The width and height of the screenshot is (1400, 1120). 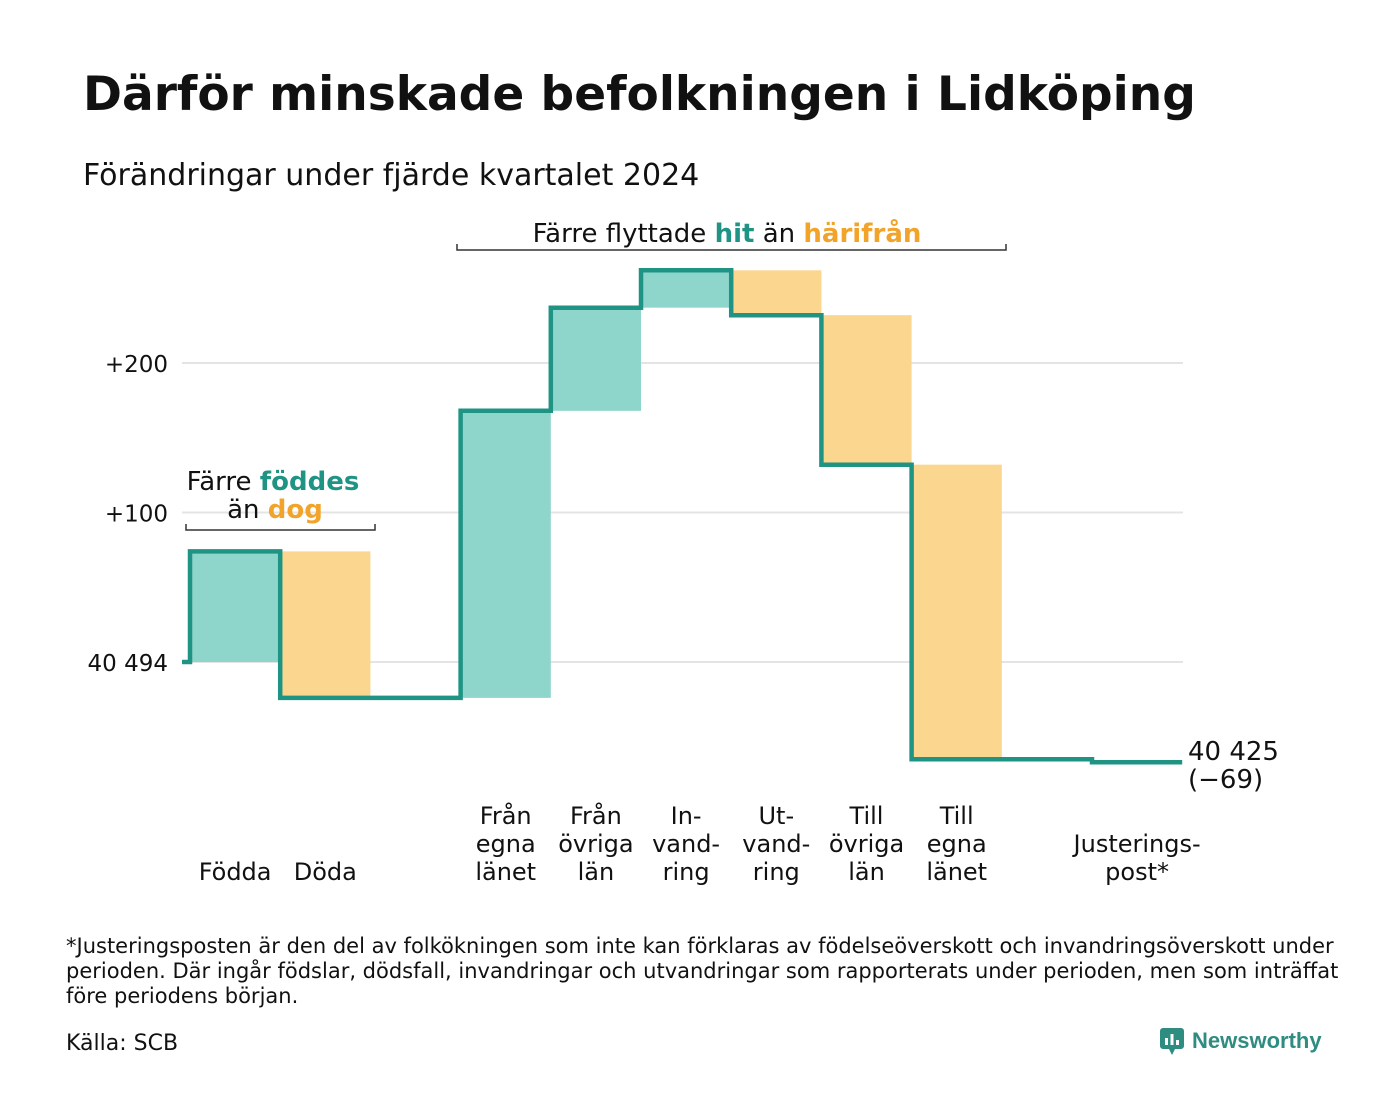 What do you see at coordinates (735, 234) in the screenshot?
I see `annotation-highlight-hit: hit` at bounding box center [735, 234].